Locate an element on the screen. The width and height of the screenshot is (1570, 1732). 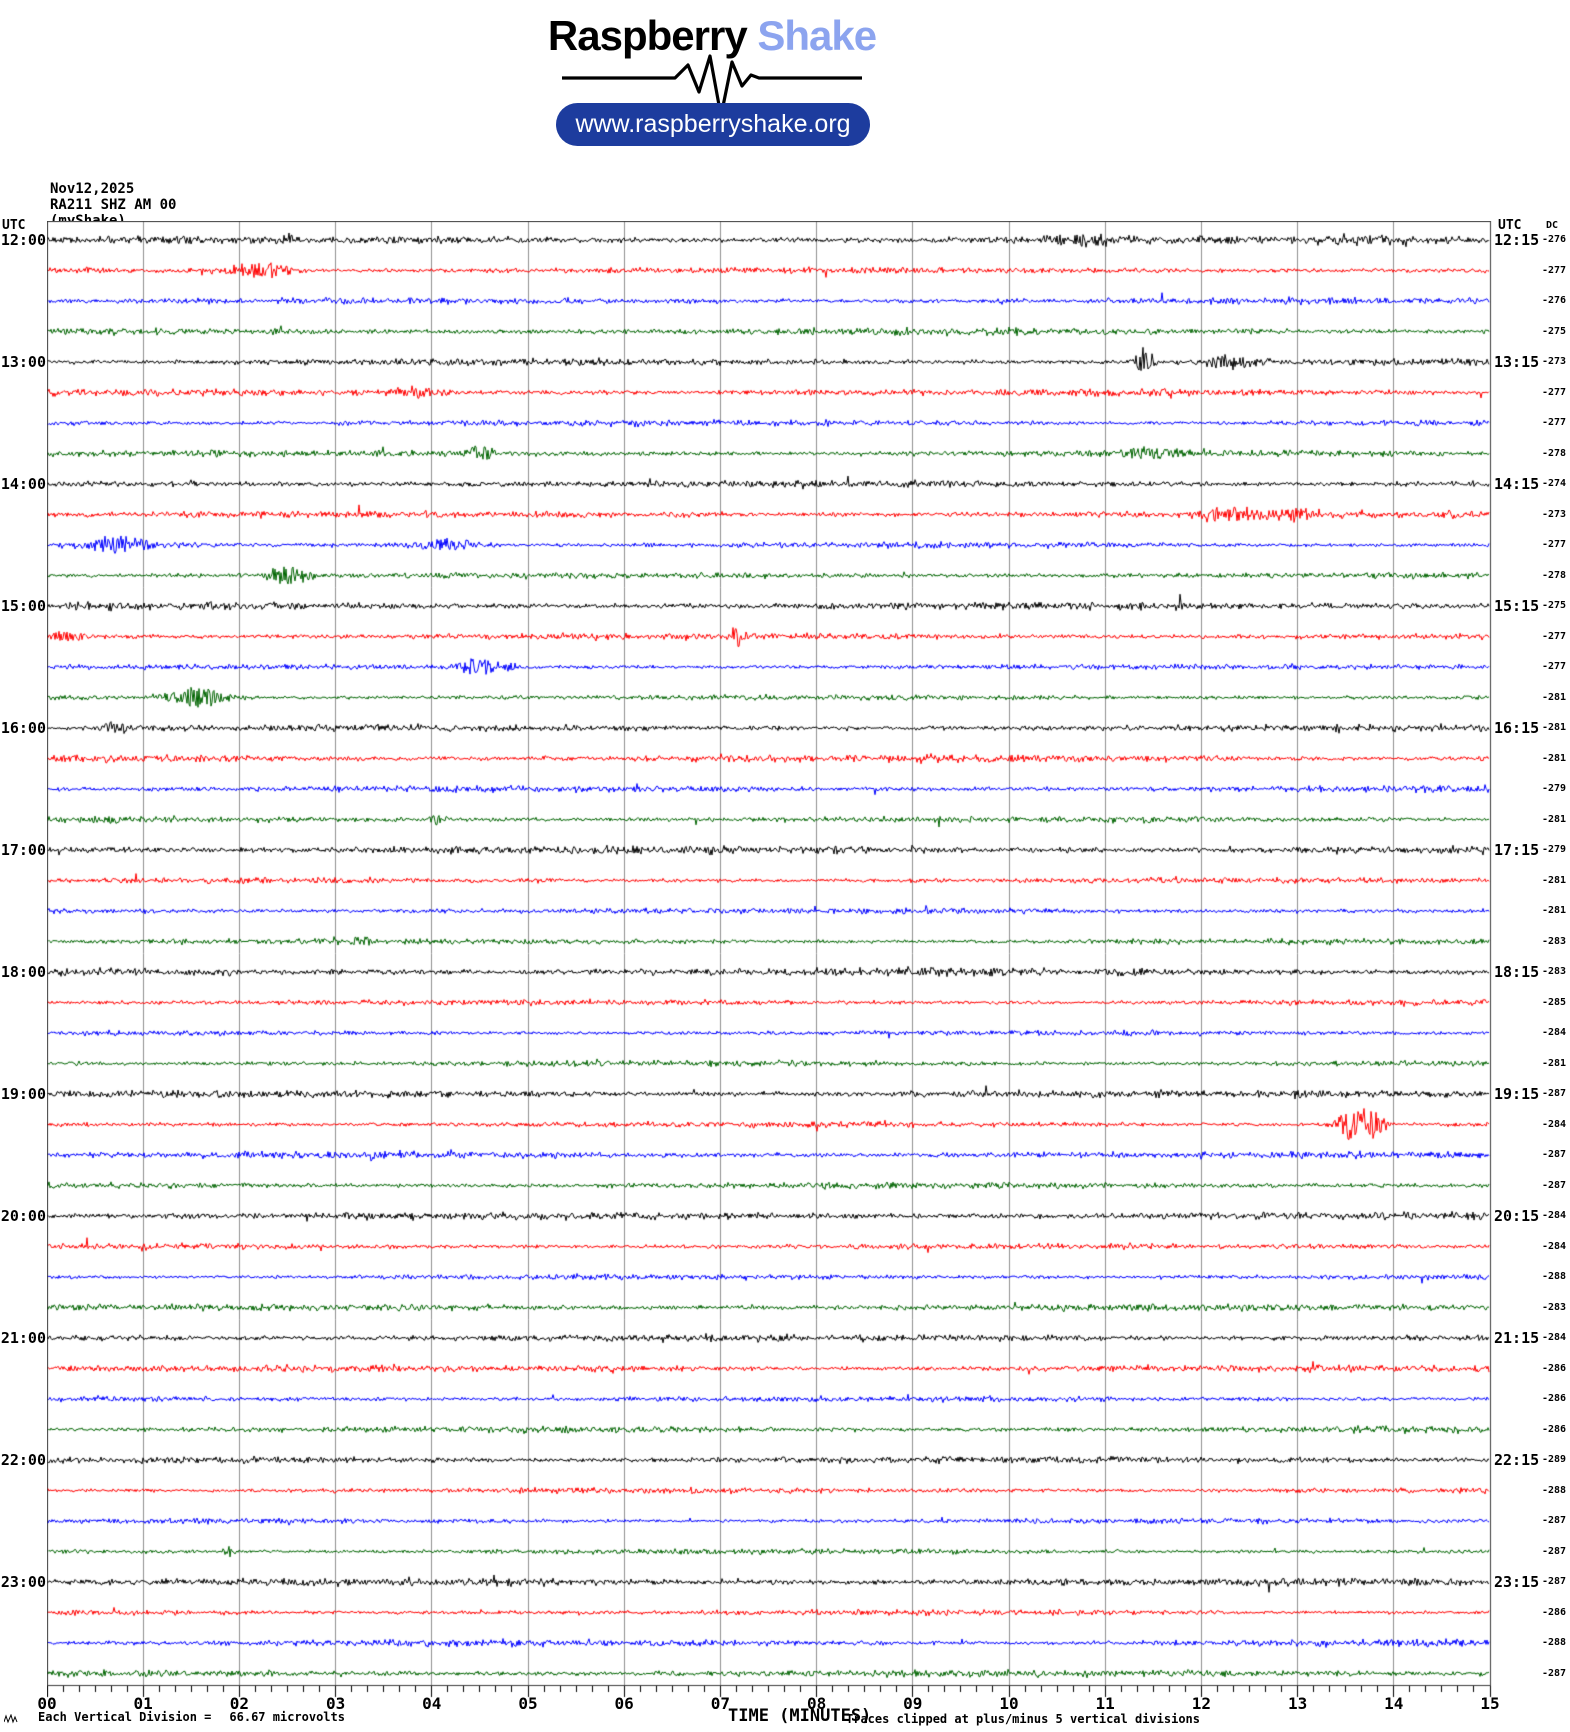
x-tick-label: 07 is located at coordinates (720, 1703).